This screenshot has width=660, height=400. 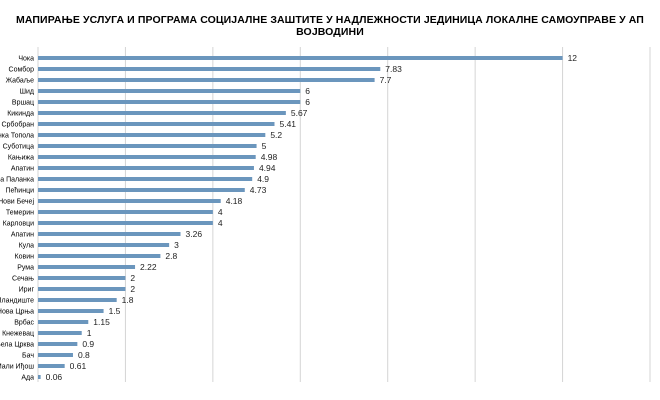 What do you see at coordinates (20, 213) in the screenshot?
I see `category-label: Темерин` at bounding box center [20, 213].